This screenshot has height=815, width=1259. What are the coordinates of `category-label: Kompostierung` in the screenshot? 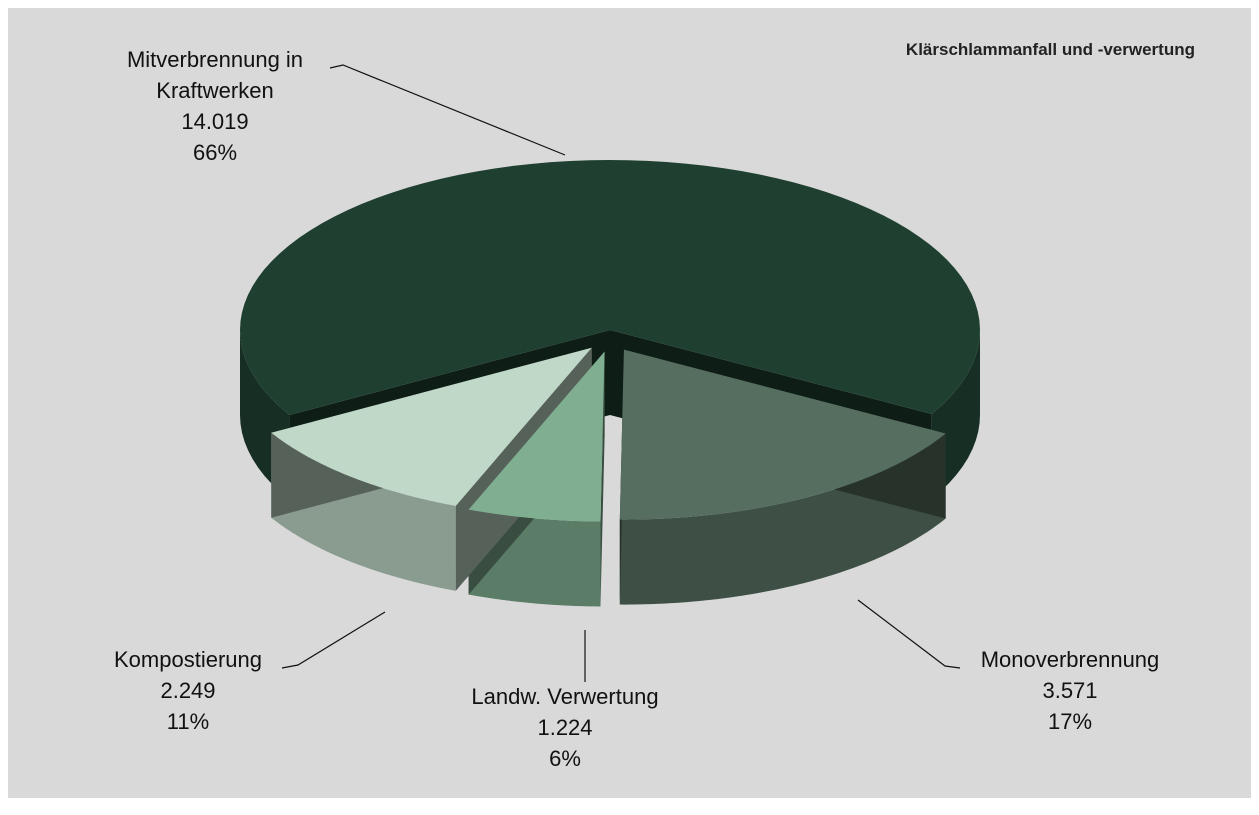 It's located at (188, 659).